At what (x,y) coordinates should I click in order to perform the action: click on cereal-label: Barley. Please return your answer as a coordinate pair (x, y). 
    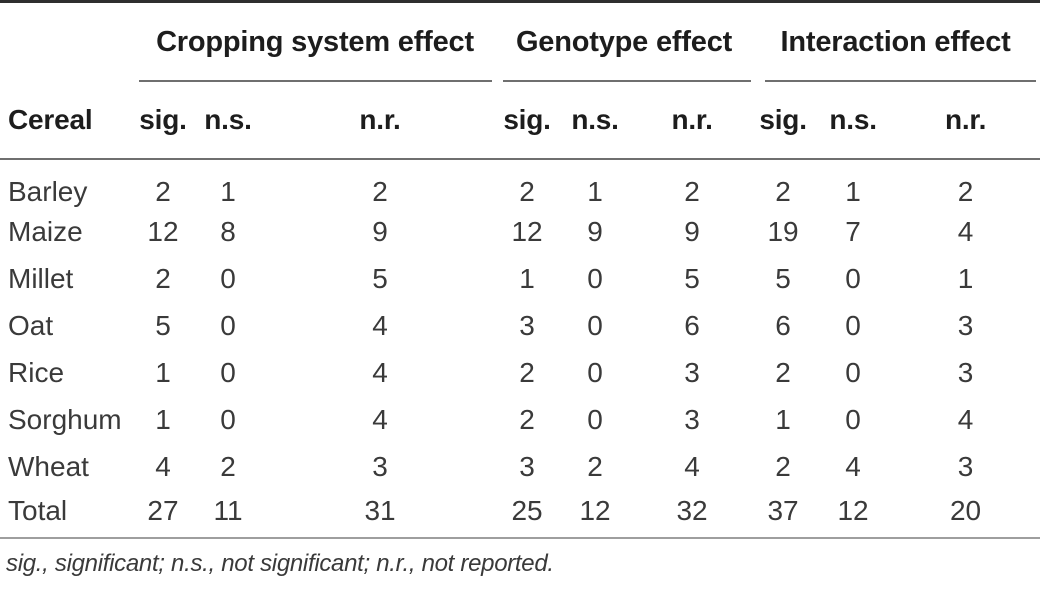
    Looking at the image, I should click on (48, 191).